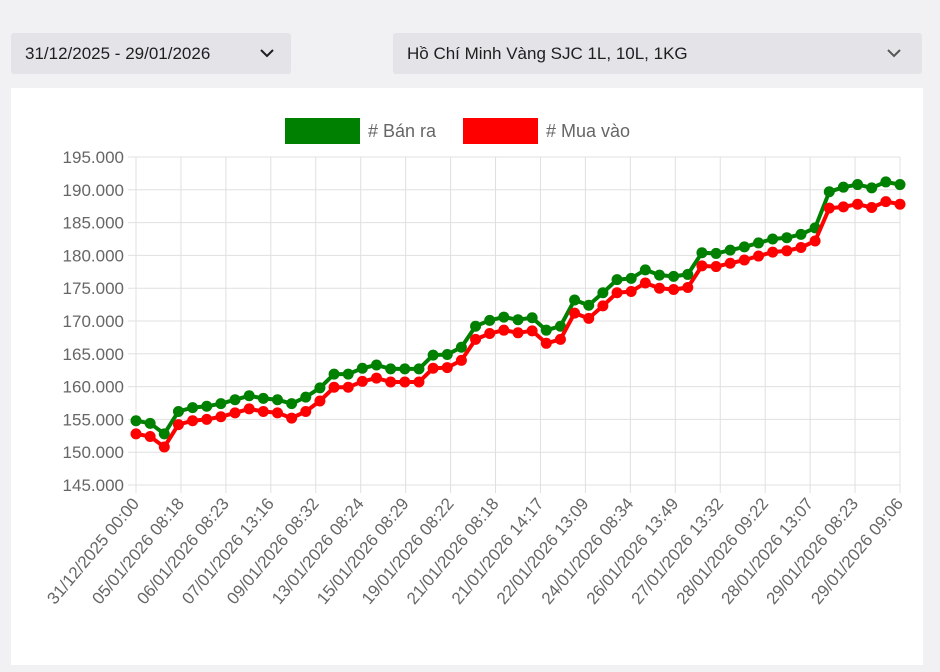 This screenshot has width=940, height=672. Describe the element at coordinates (93, 223) in the screenshot. I see `y-tick-label: 185.000` at that location.